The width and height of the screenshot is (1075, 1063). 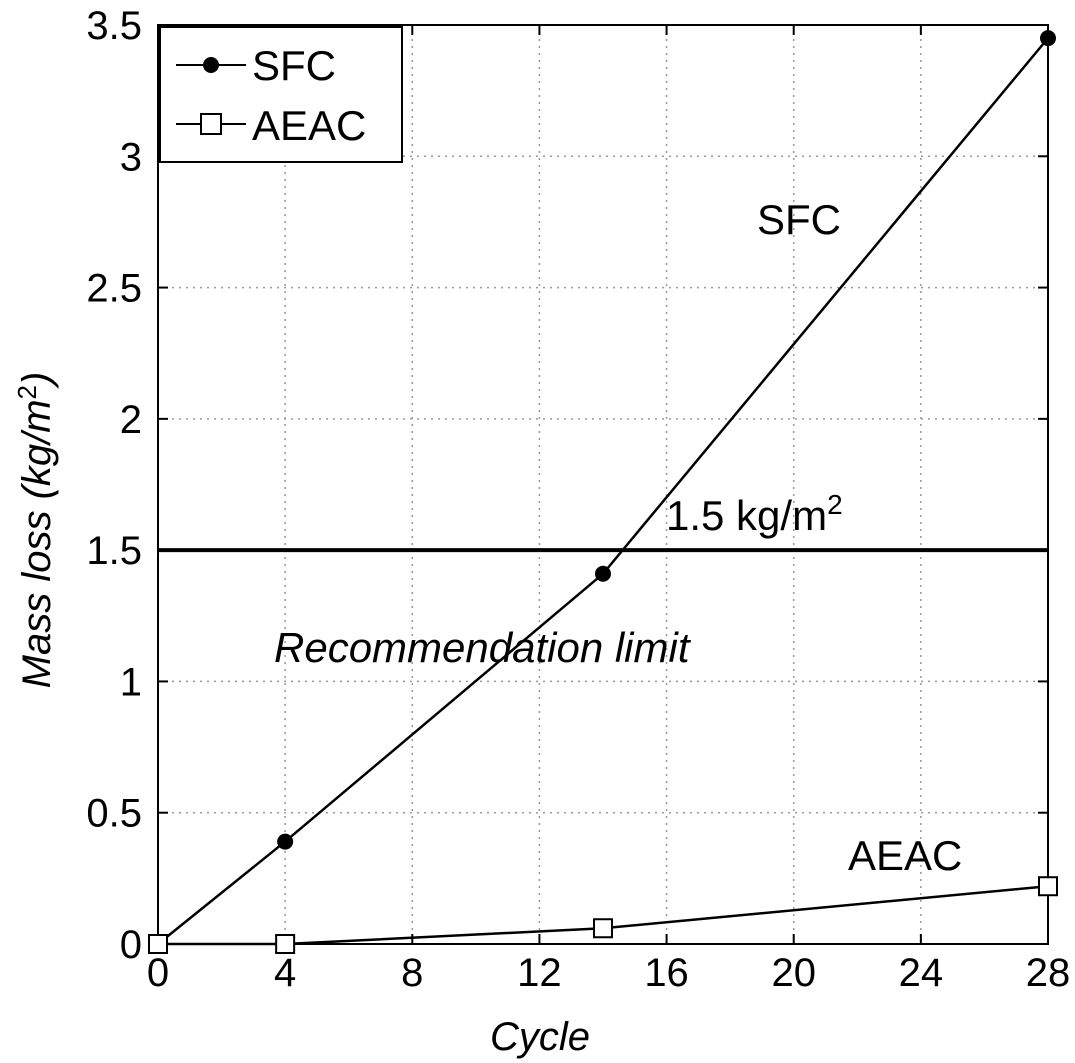 I want to click on x-tick-label: 16, so click(x=666, y=973).